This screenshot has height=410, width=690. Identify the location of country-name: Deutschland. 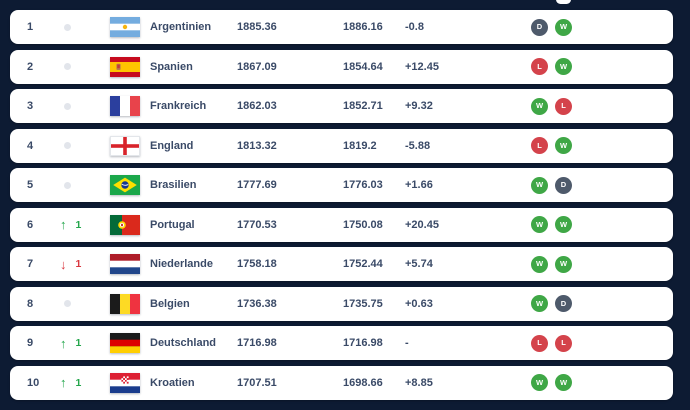
(183, 343).